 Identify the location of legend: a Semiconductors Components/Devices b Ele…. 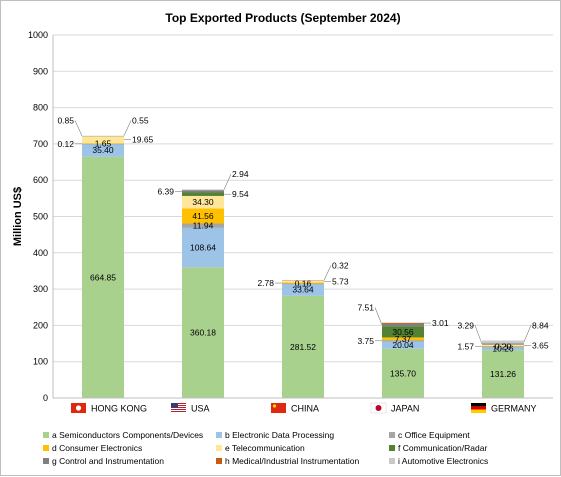
(265, 448).